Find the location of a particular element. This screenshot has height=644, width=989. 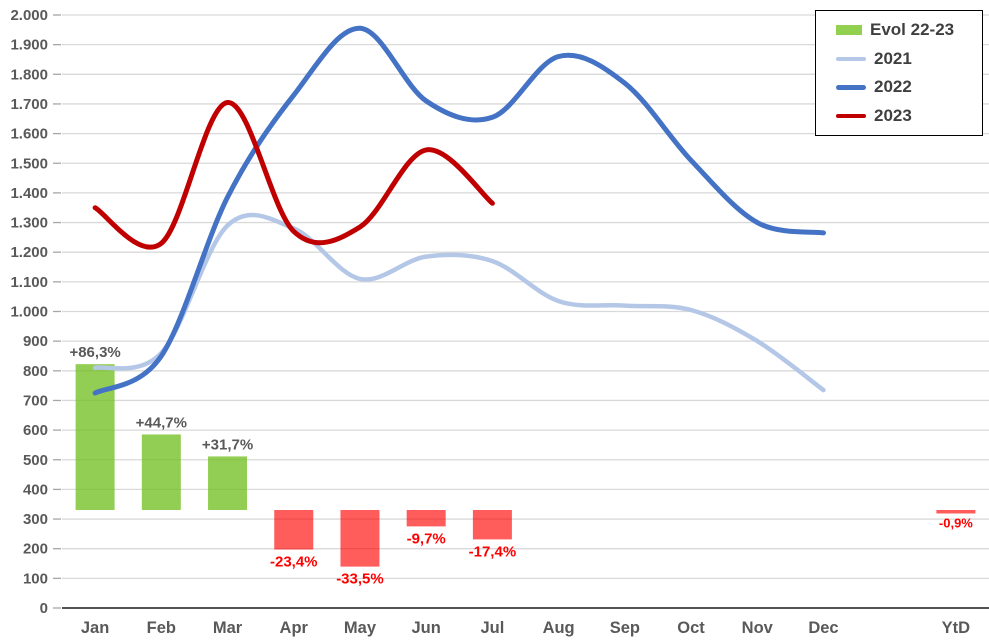

x-axis-label-nov: Nov is located at coordinates (758, 628).